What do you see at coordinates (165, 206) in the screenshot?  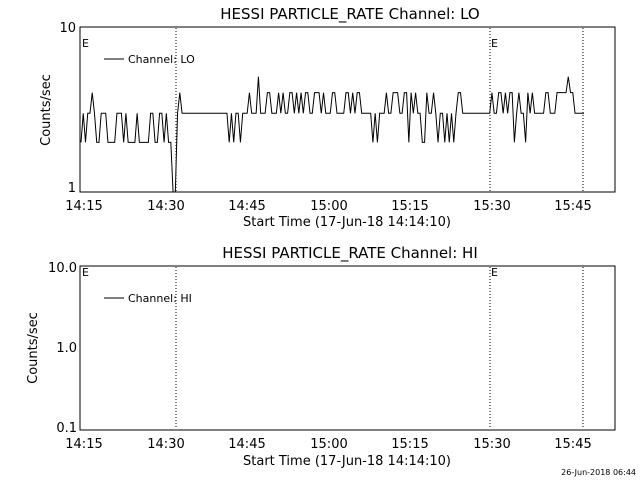 I see `x-tick-label-lo-1430: 14:30` at bounding box center [165, 206].